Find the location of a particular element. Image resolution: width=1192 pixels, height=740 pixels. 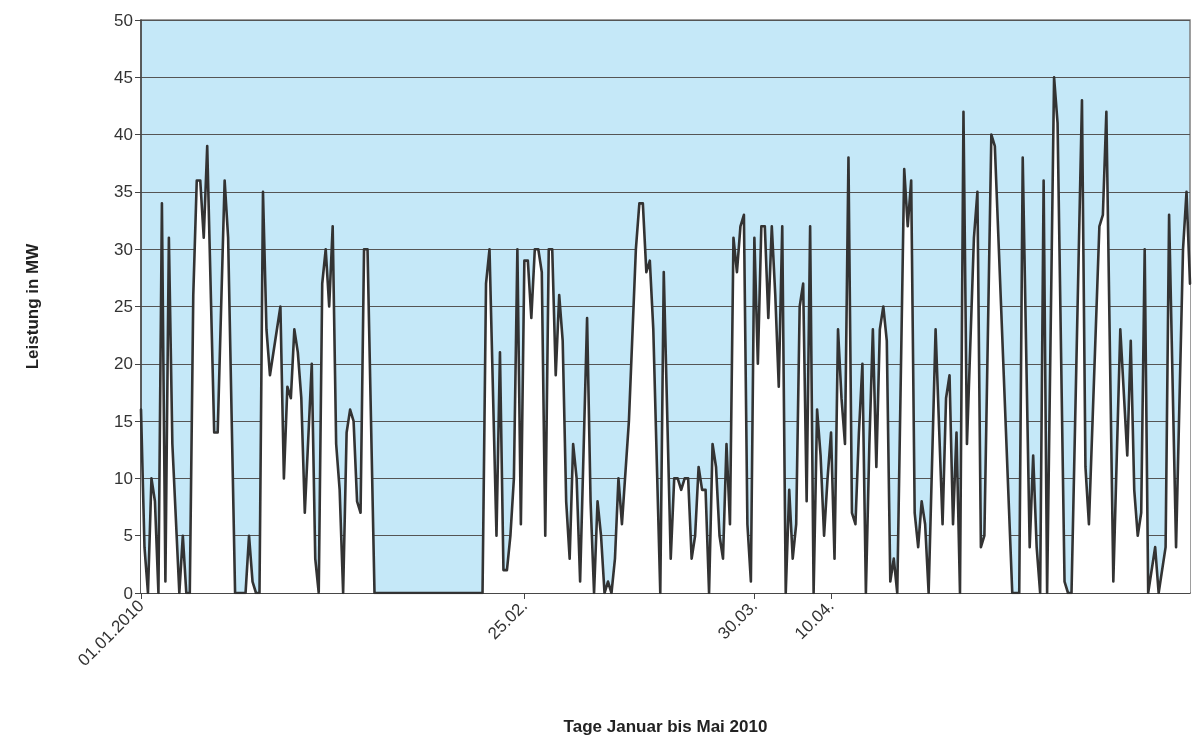

y-tick-label: 40 is located at coordinates (123, 135).